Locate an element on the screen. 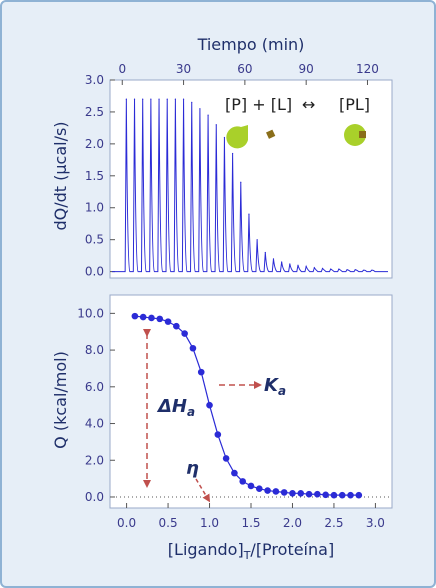  eta-arrow is located at coordinates (203, 490).